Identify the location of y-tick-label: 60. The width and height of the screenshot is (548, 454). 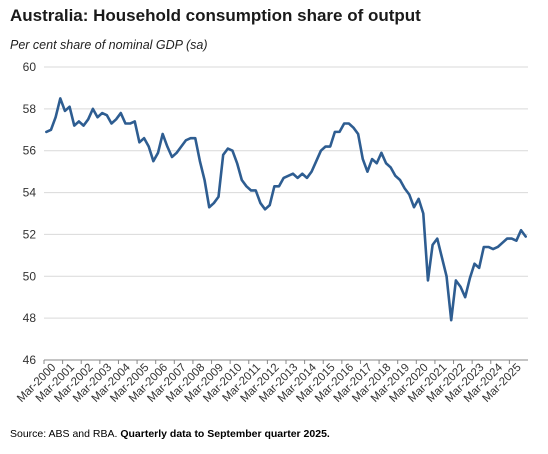
(30, 67).